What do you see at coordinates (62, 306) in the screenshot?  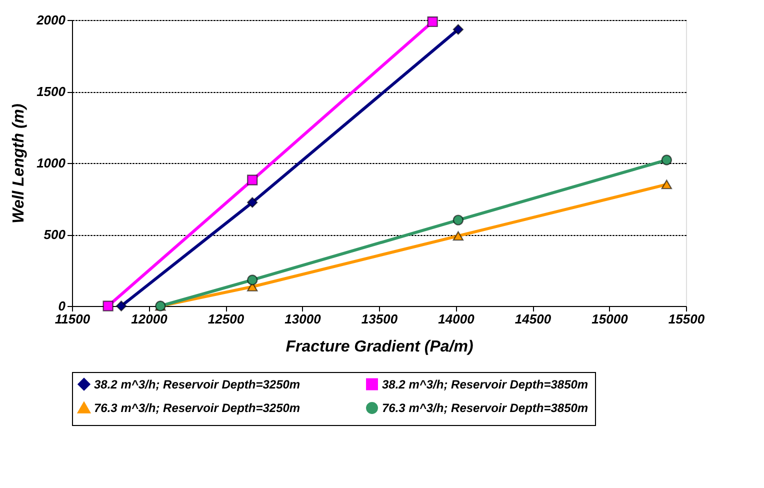 I see `y-tick-label: 0` at bounding box center [62, 306].